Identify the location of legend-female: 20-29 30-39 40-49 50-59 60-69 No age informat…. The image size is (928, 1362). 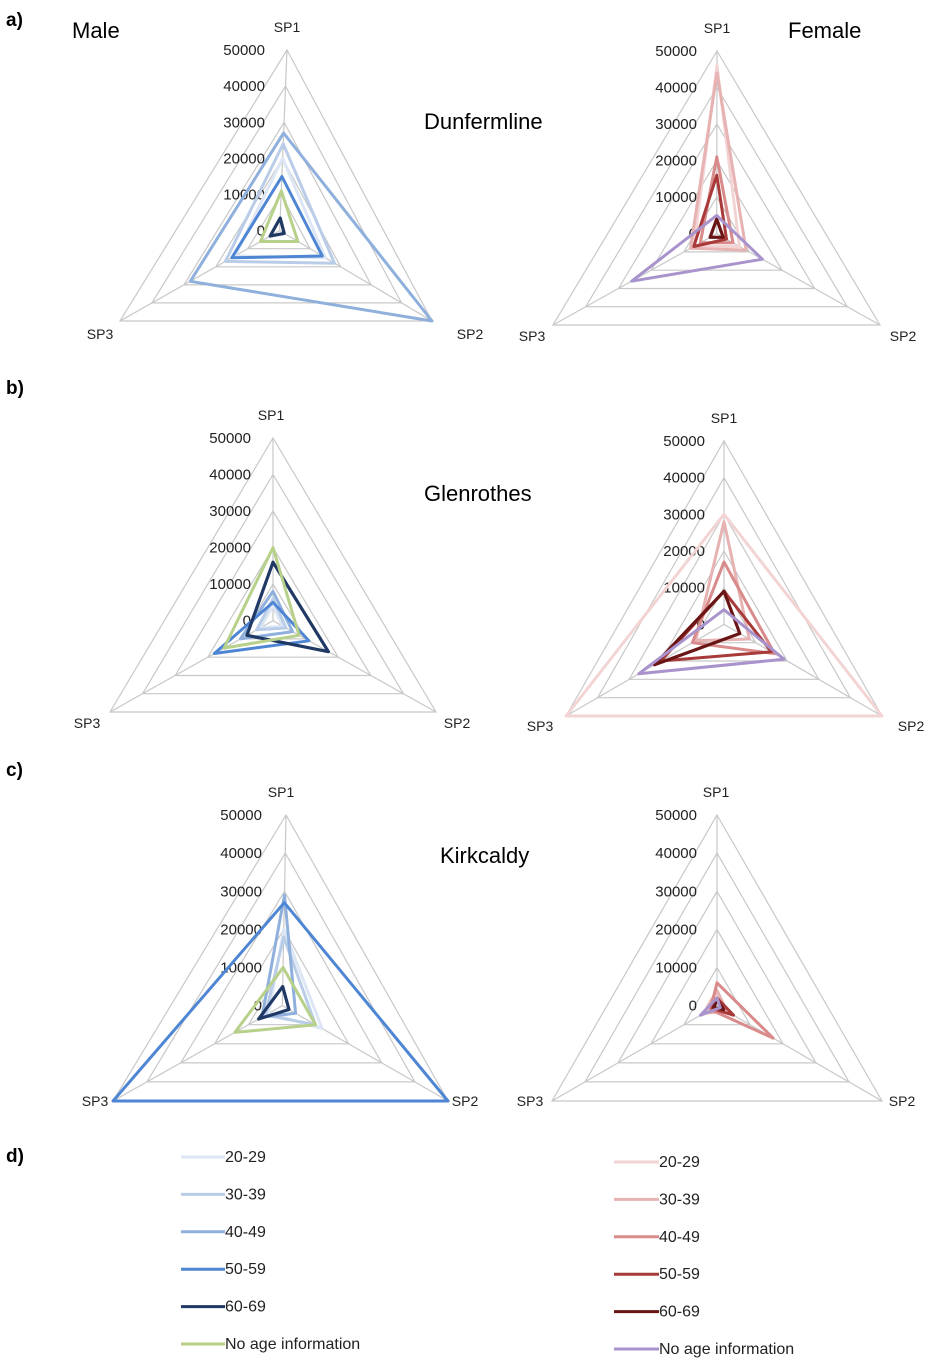
(704, 1256).